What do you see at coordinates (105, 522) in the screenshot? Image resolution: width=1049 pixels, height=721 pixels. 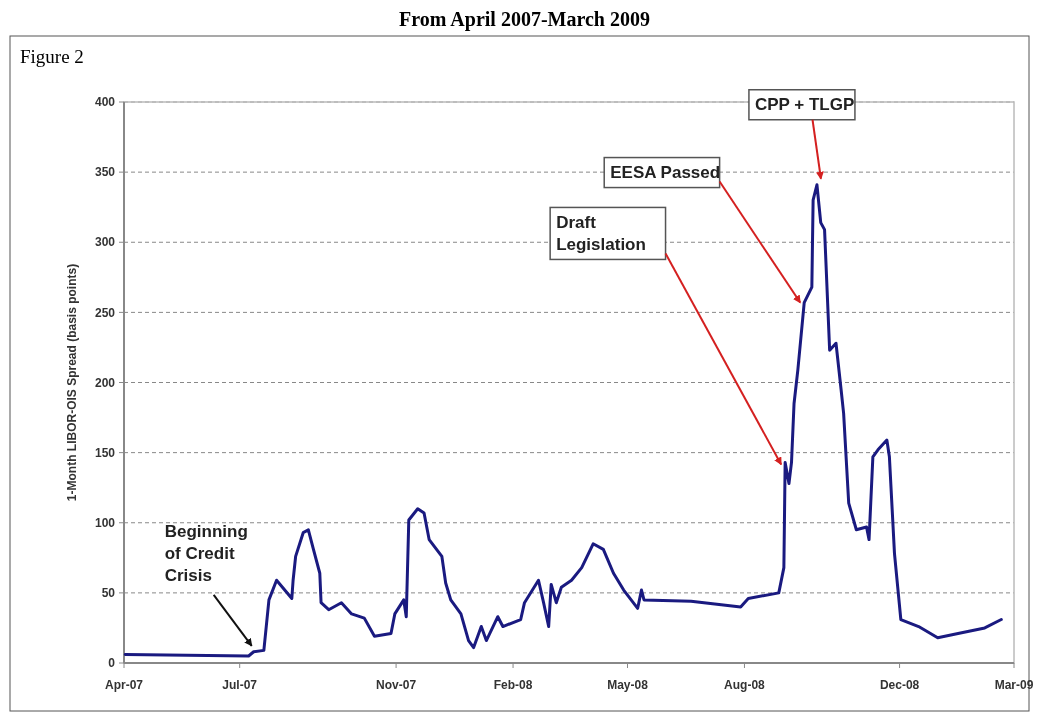 I see `y-tick-label: 100` at bounding box center [105, 522].